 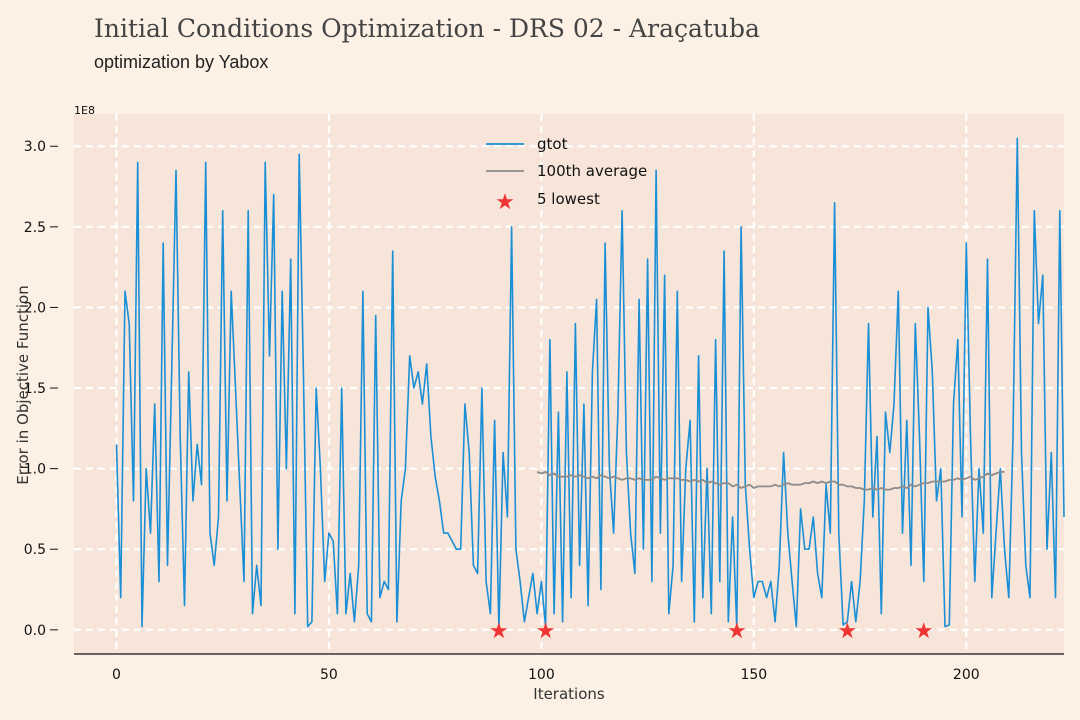 I want to click on chart-subtitle: optimization by Yabox, so click(x=181, y=62).